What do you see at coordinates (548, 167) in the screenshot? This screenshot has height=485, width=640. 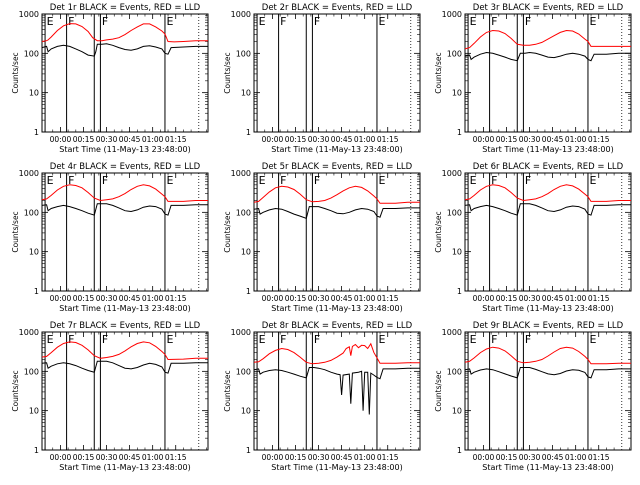 I see `panel-title: Det 6r BLACK = Events, RED = LLD` at bounding box center [548, 167].